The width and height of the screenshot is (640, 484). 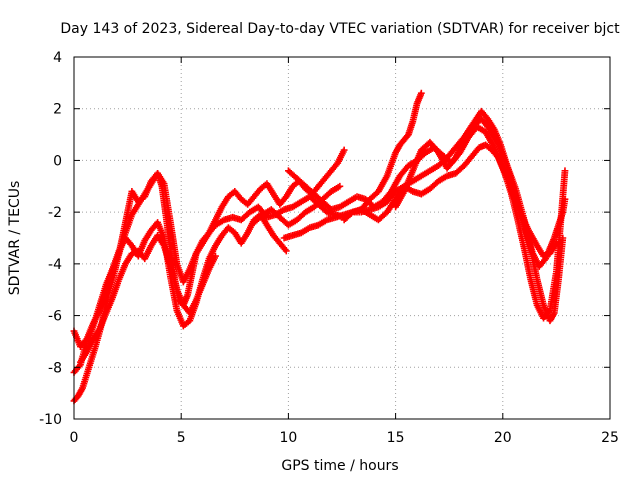 What do you see at coordinates (55, 317) in the screenshot?
I see `y-tick-label: -6` at bounding box center [55, 317].